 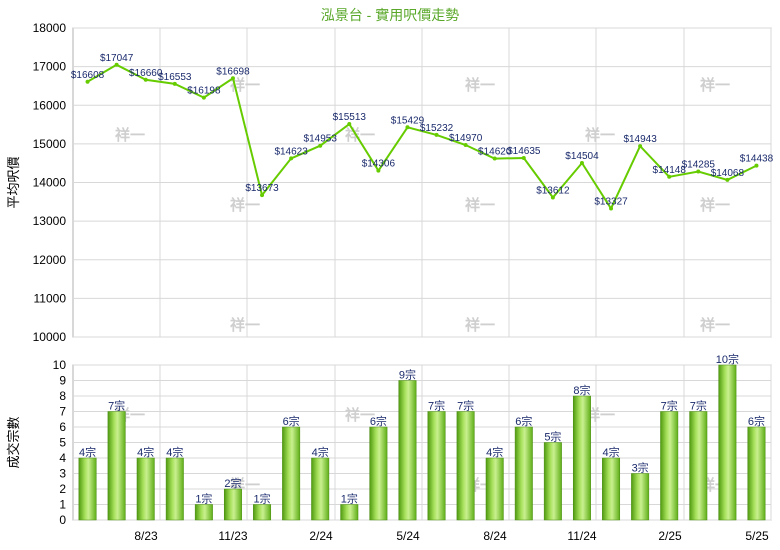 What do you see at coordinates (50, 298) in the screenshot?
I see `price-y-tick-label: 11000` at bounding box center [50, 298].